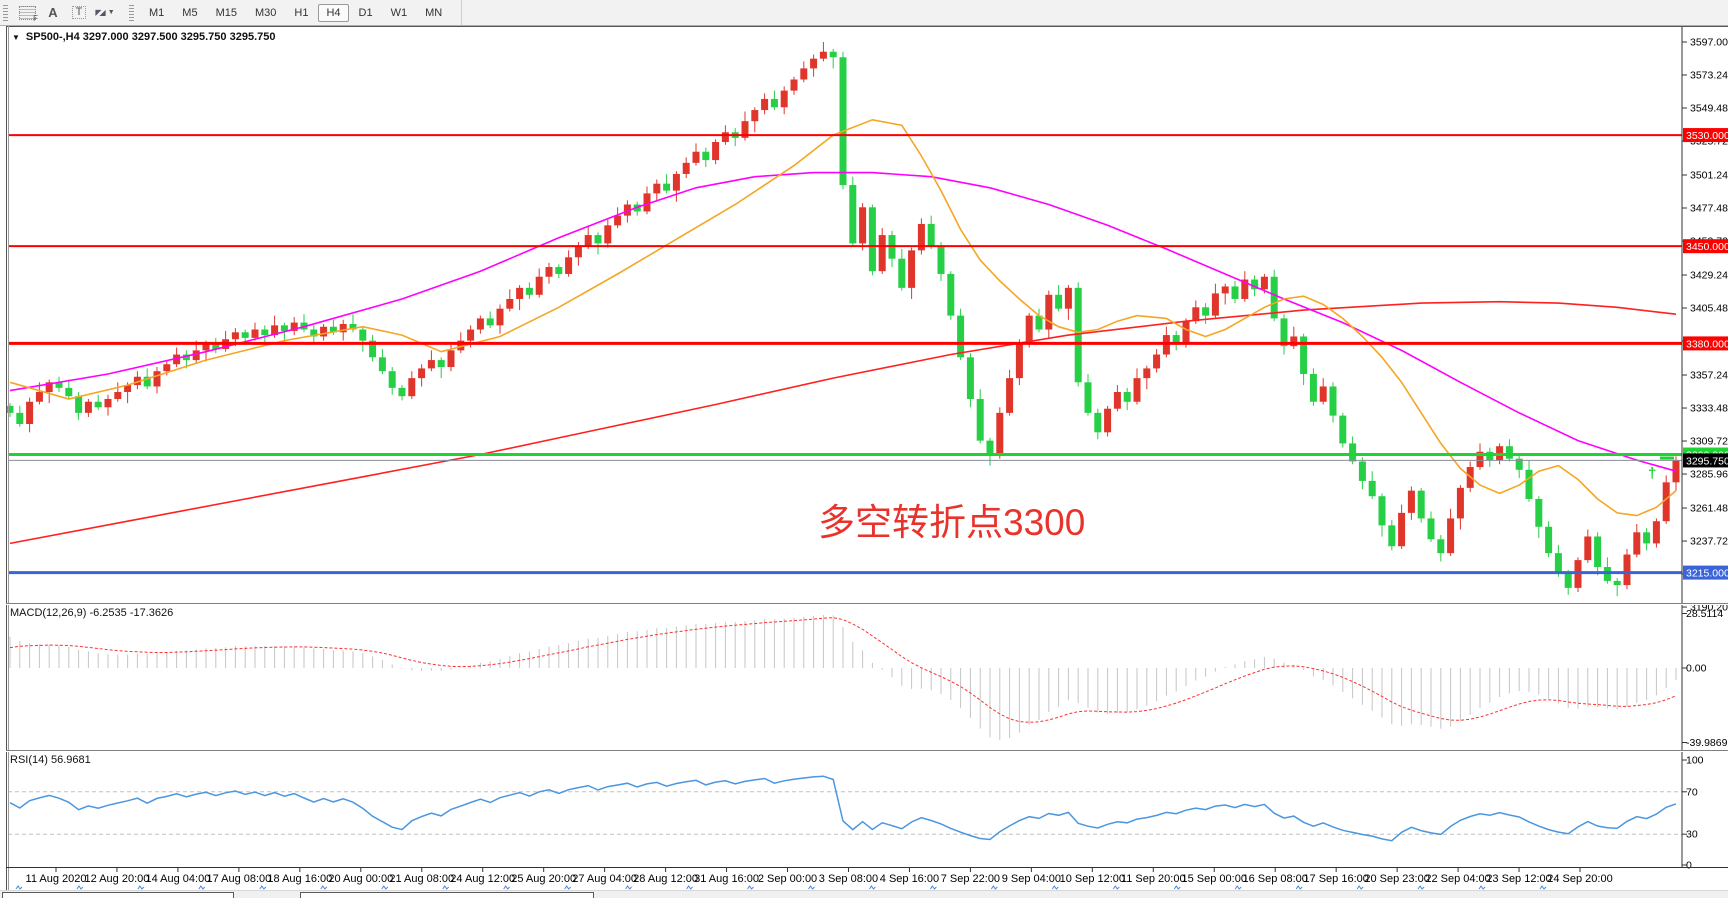 The width and height of the screenshot is (1728, 898). Describe the element at coordinates (53, 12) in the screenshot. I see `text-label-tool-button: A` at that location.